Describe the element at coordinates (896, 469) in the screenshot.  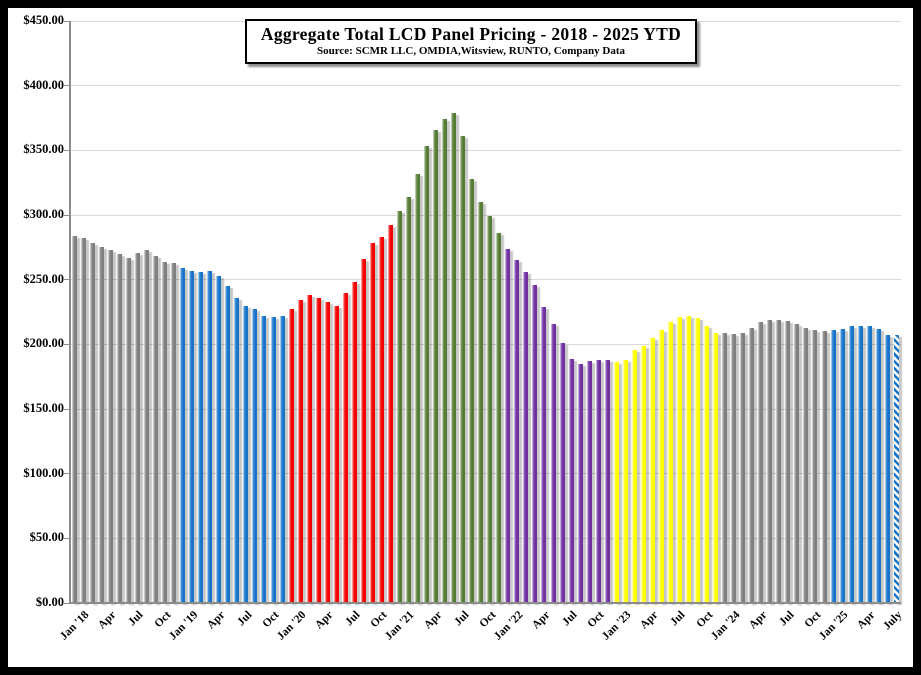
I see `bar-estimate` at that location.